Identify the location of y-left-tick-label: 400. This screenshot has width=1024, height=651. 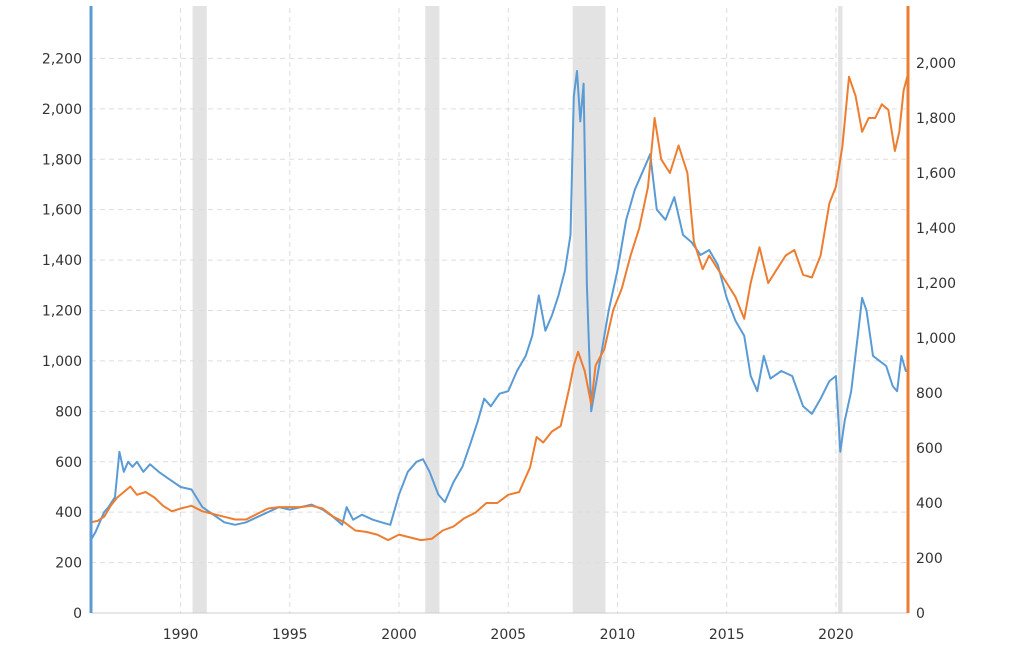
(68, 513).